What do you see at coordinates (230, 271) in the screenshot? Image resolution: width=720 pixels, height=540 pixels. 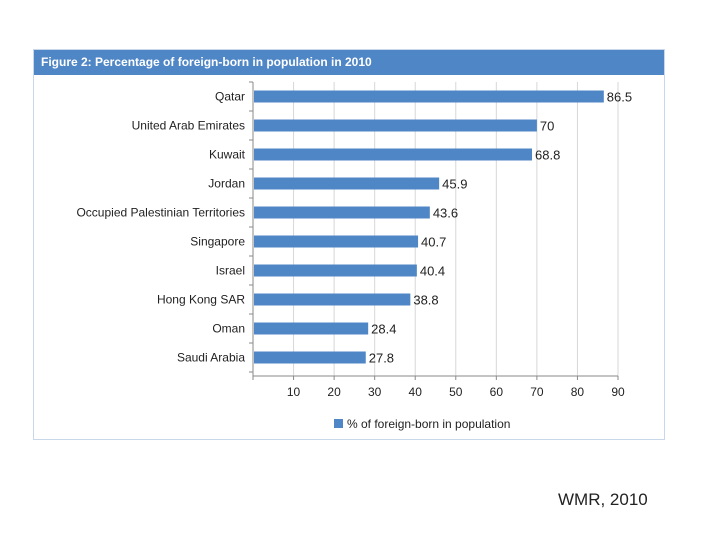 I see `category-label-6: Israel` at bounding box center [230, 271].